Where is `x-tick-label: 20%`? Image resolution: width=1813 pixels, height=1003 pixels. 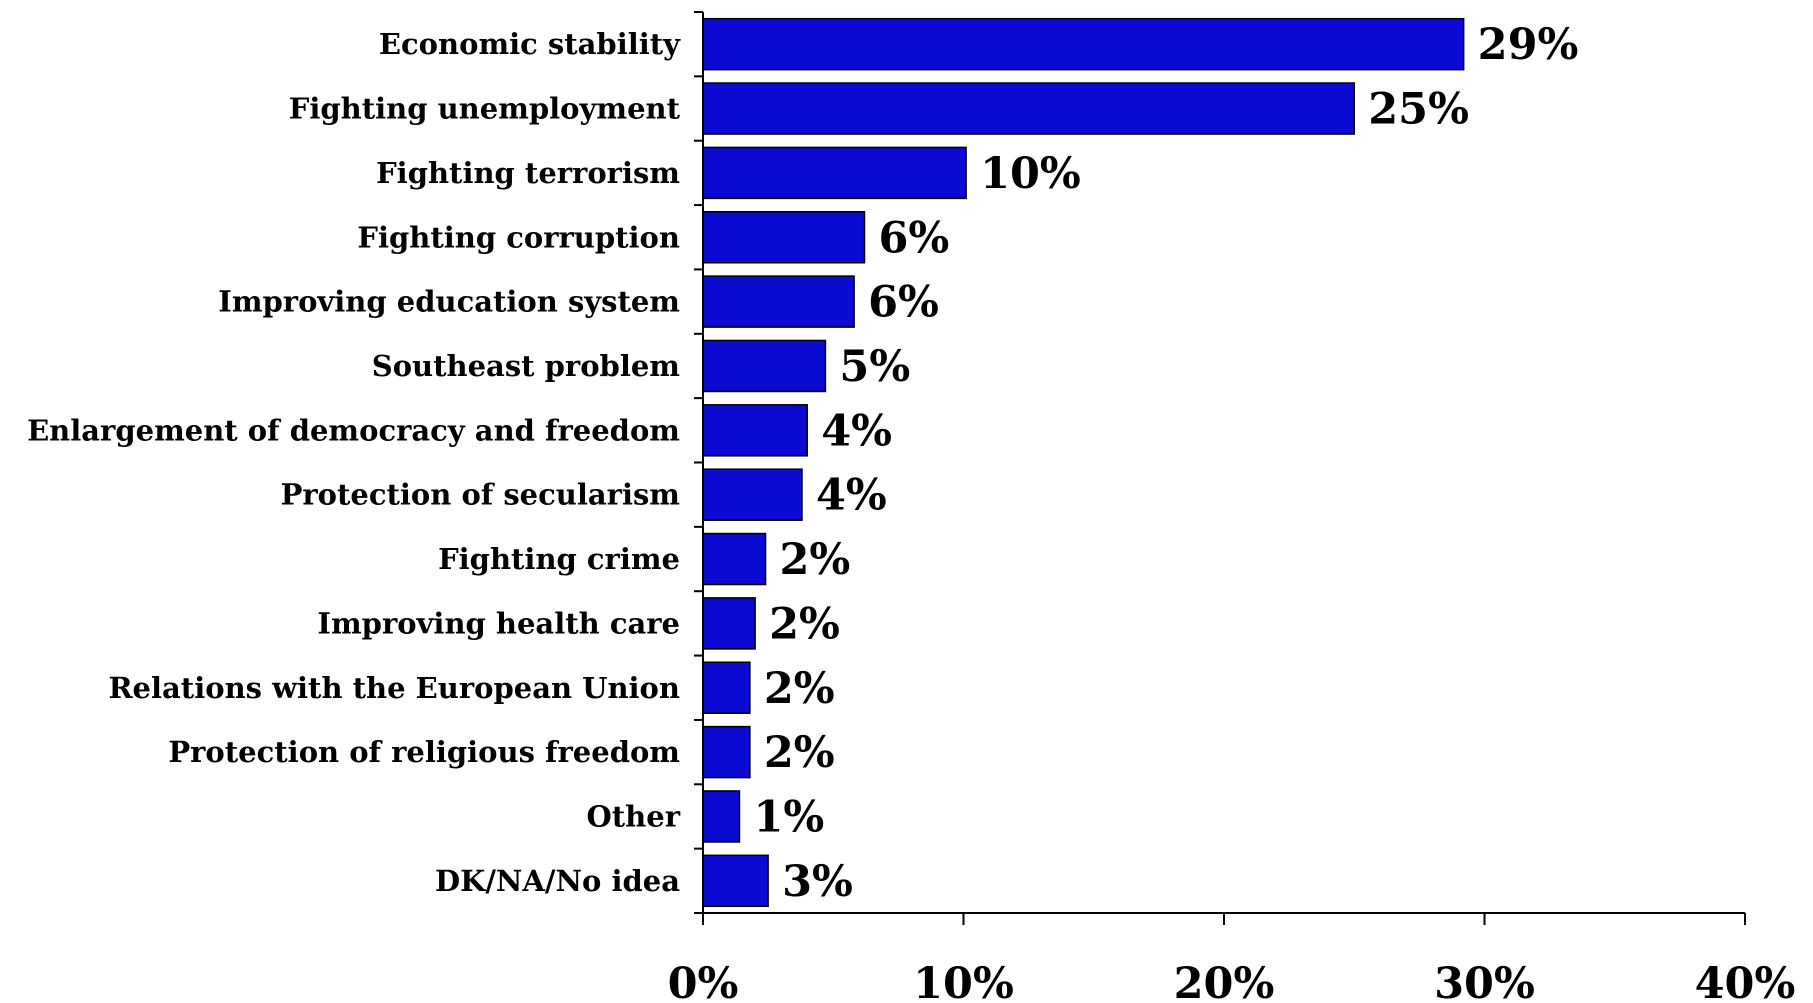 x-tick-label: 20% is located at coordinates (1224, 981).